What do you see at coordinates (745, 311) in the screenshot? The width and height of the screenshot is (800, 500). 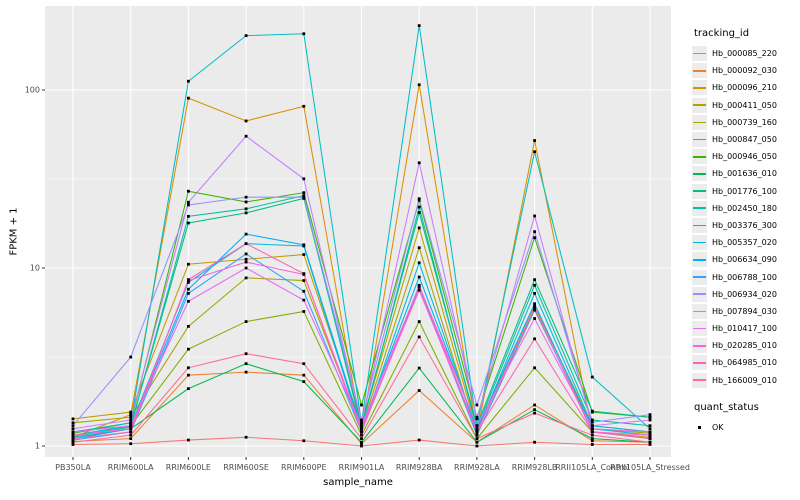 I see `legend-item: Hb_007894_030` at bounding box center [745, 311].